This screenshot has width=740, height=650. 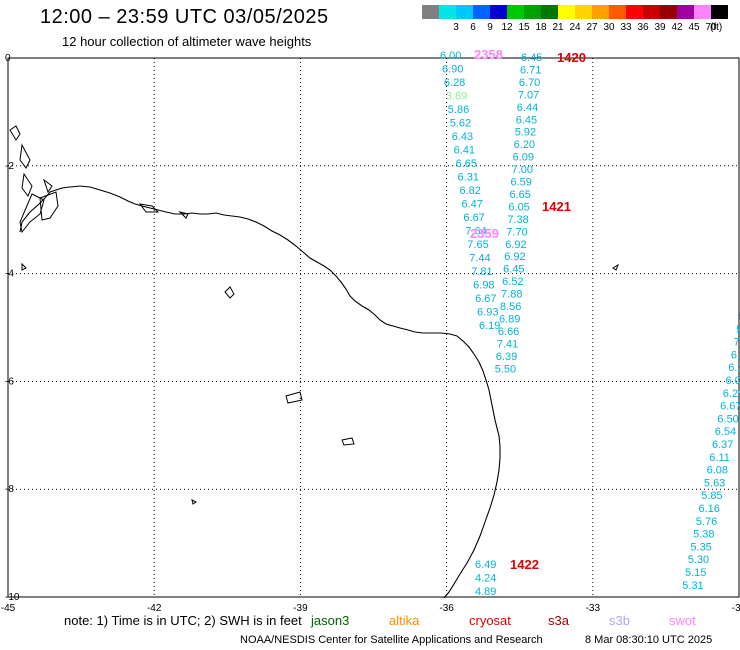 What do you see at coordinates (456, 97) in the screenshot?
I see `swh-value: 3.89` at bounding box center [456, 97].